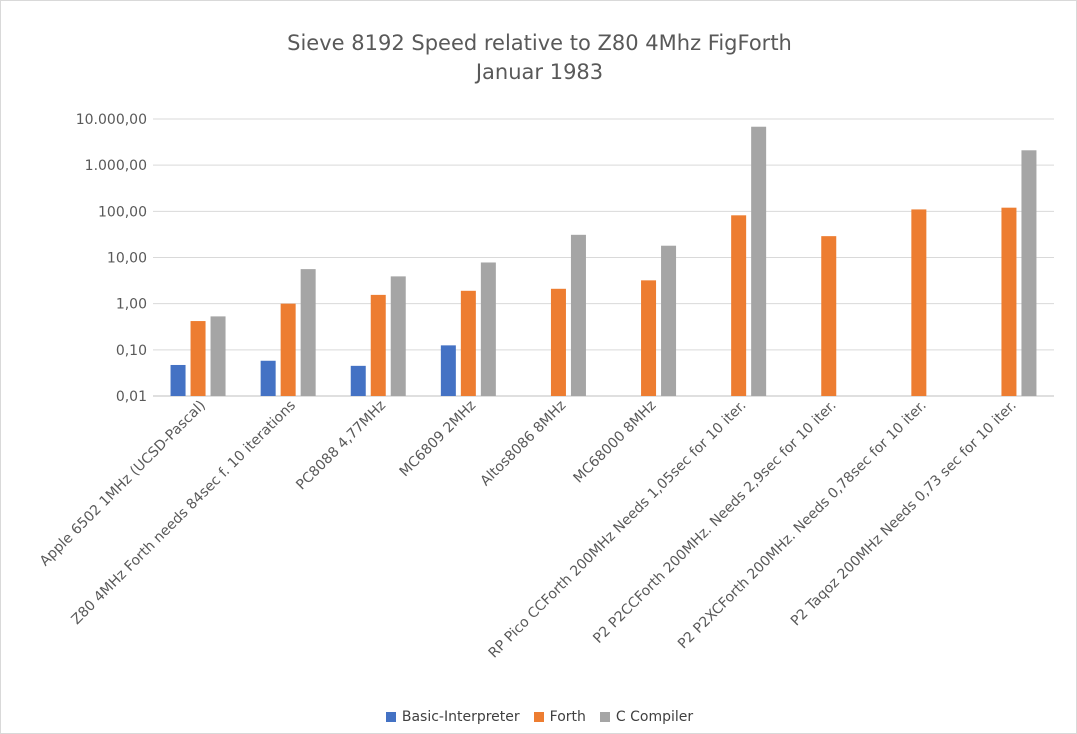 The image size is (1077, 734). I want to click on x-tick-label: MC6809 2MHz, so click(438, 439).